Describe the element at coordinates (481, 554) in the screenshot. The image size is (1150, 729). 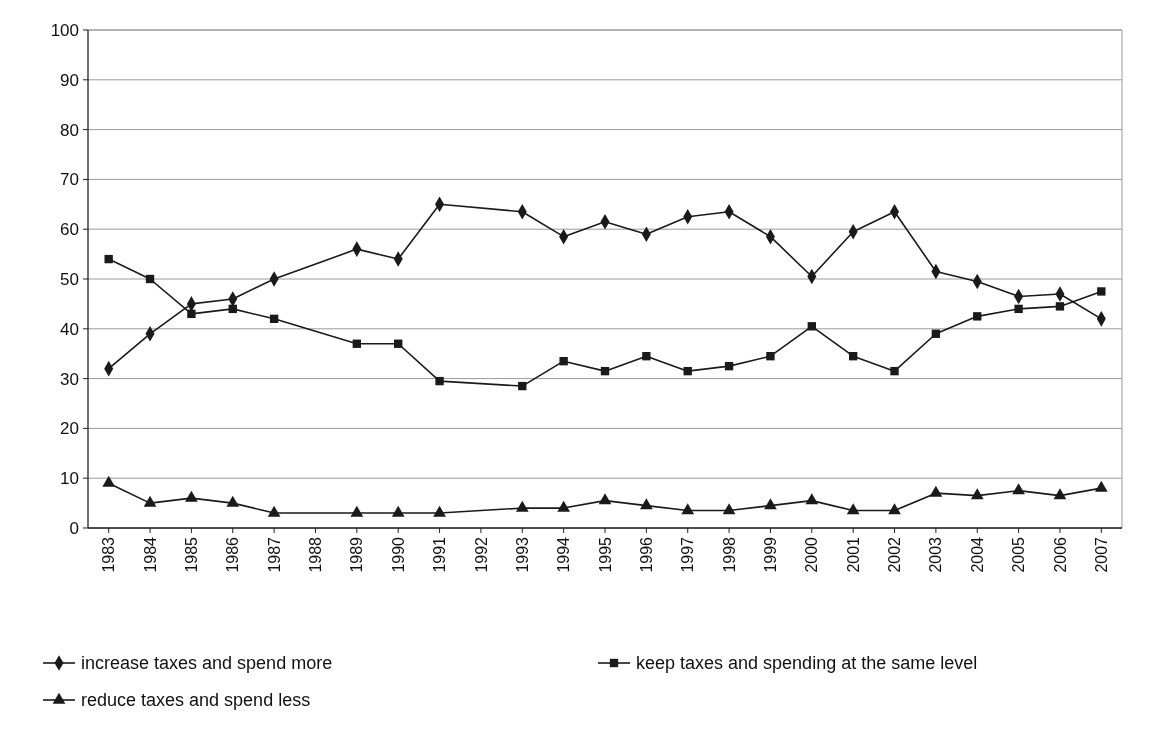
I see `x-tick-label: 1992` at that location.